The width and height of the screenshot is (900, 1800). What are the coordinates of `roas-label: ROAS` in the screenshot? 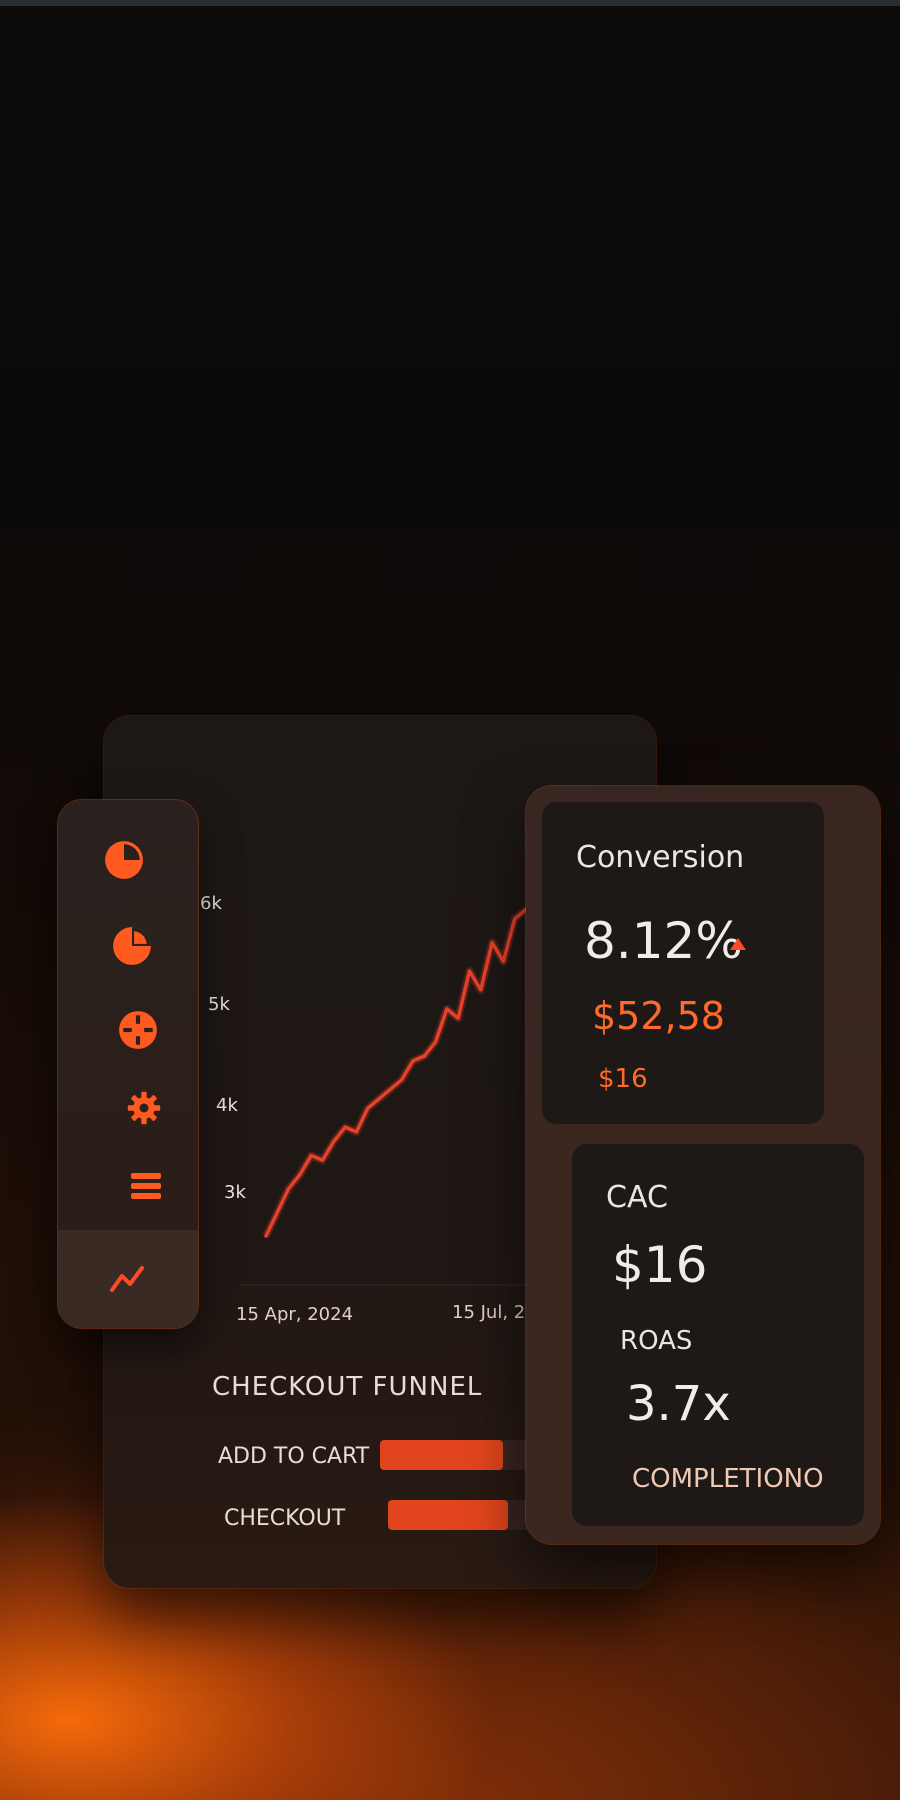 It's located at (656, 1341).